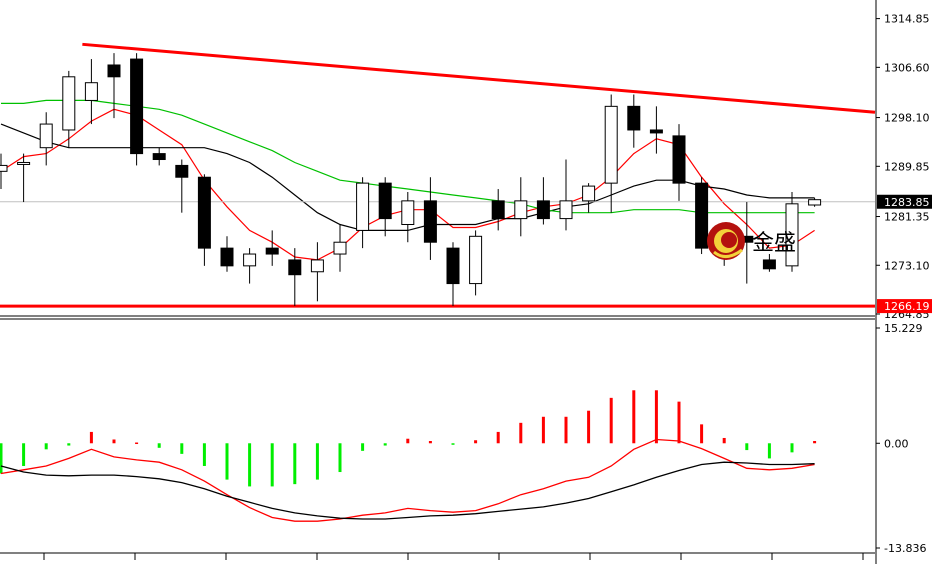 Image resolution: width=932 pixels, height=564 pixels. I want to click on current-price-label: 1283.85, so click(907, 202).